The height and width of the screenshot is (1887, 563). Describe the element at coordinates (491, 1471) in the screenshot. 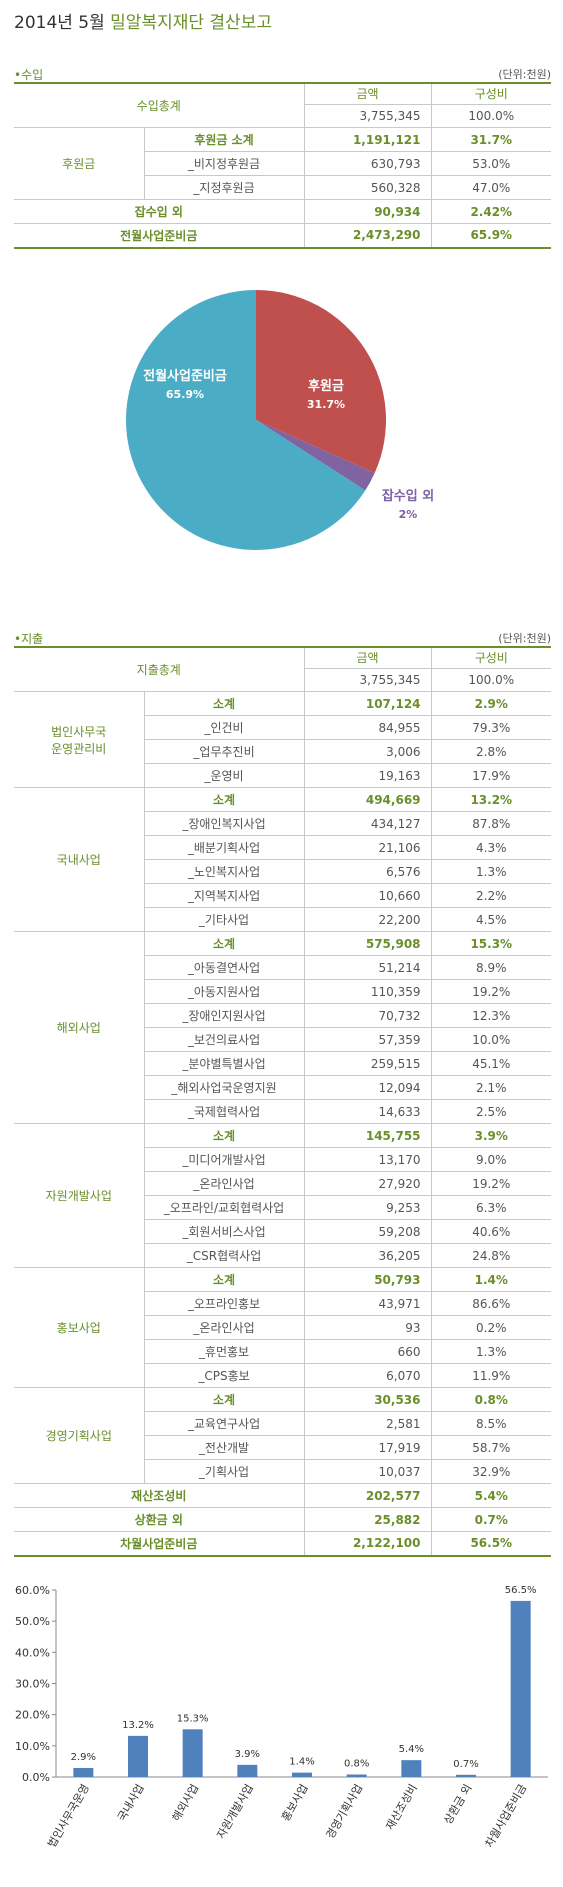

I see `expense-row-ratio: 32.9%` at that location.